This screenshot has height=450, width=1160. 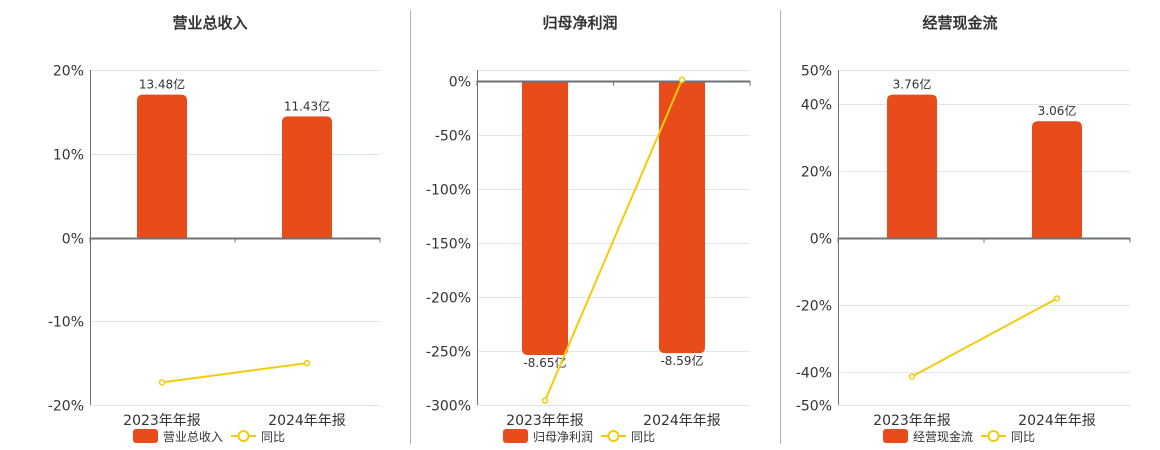 What do you see at coordinates (563, 437) in the screenshot?
I see `legend-bar-label: 归母净利润` at bounding box center [563, 437].